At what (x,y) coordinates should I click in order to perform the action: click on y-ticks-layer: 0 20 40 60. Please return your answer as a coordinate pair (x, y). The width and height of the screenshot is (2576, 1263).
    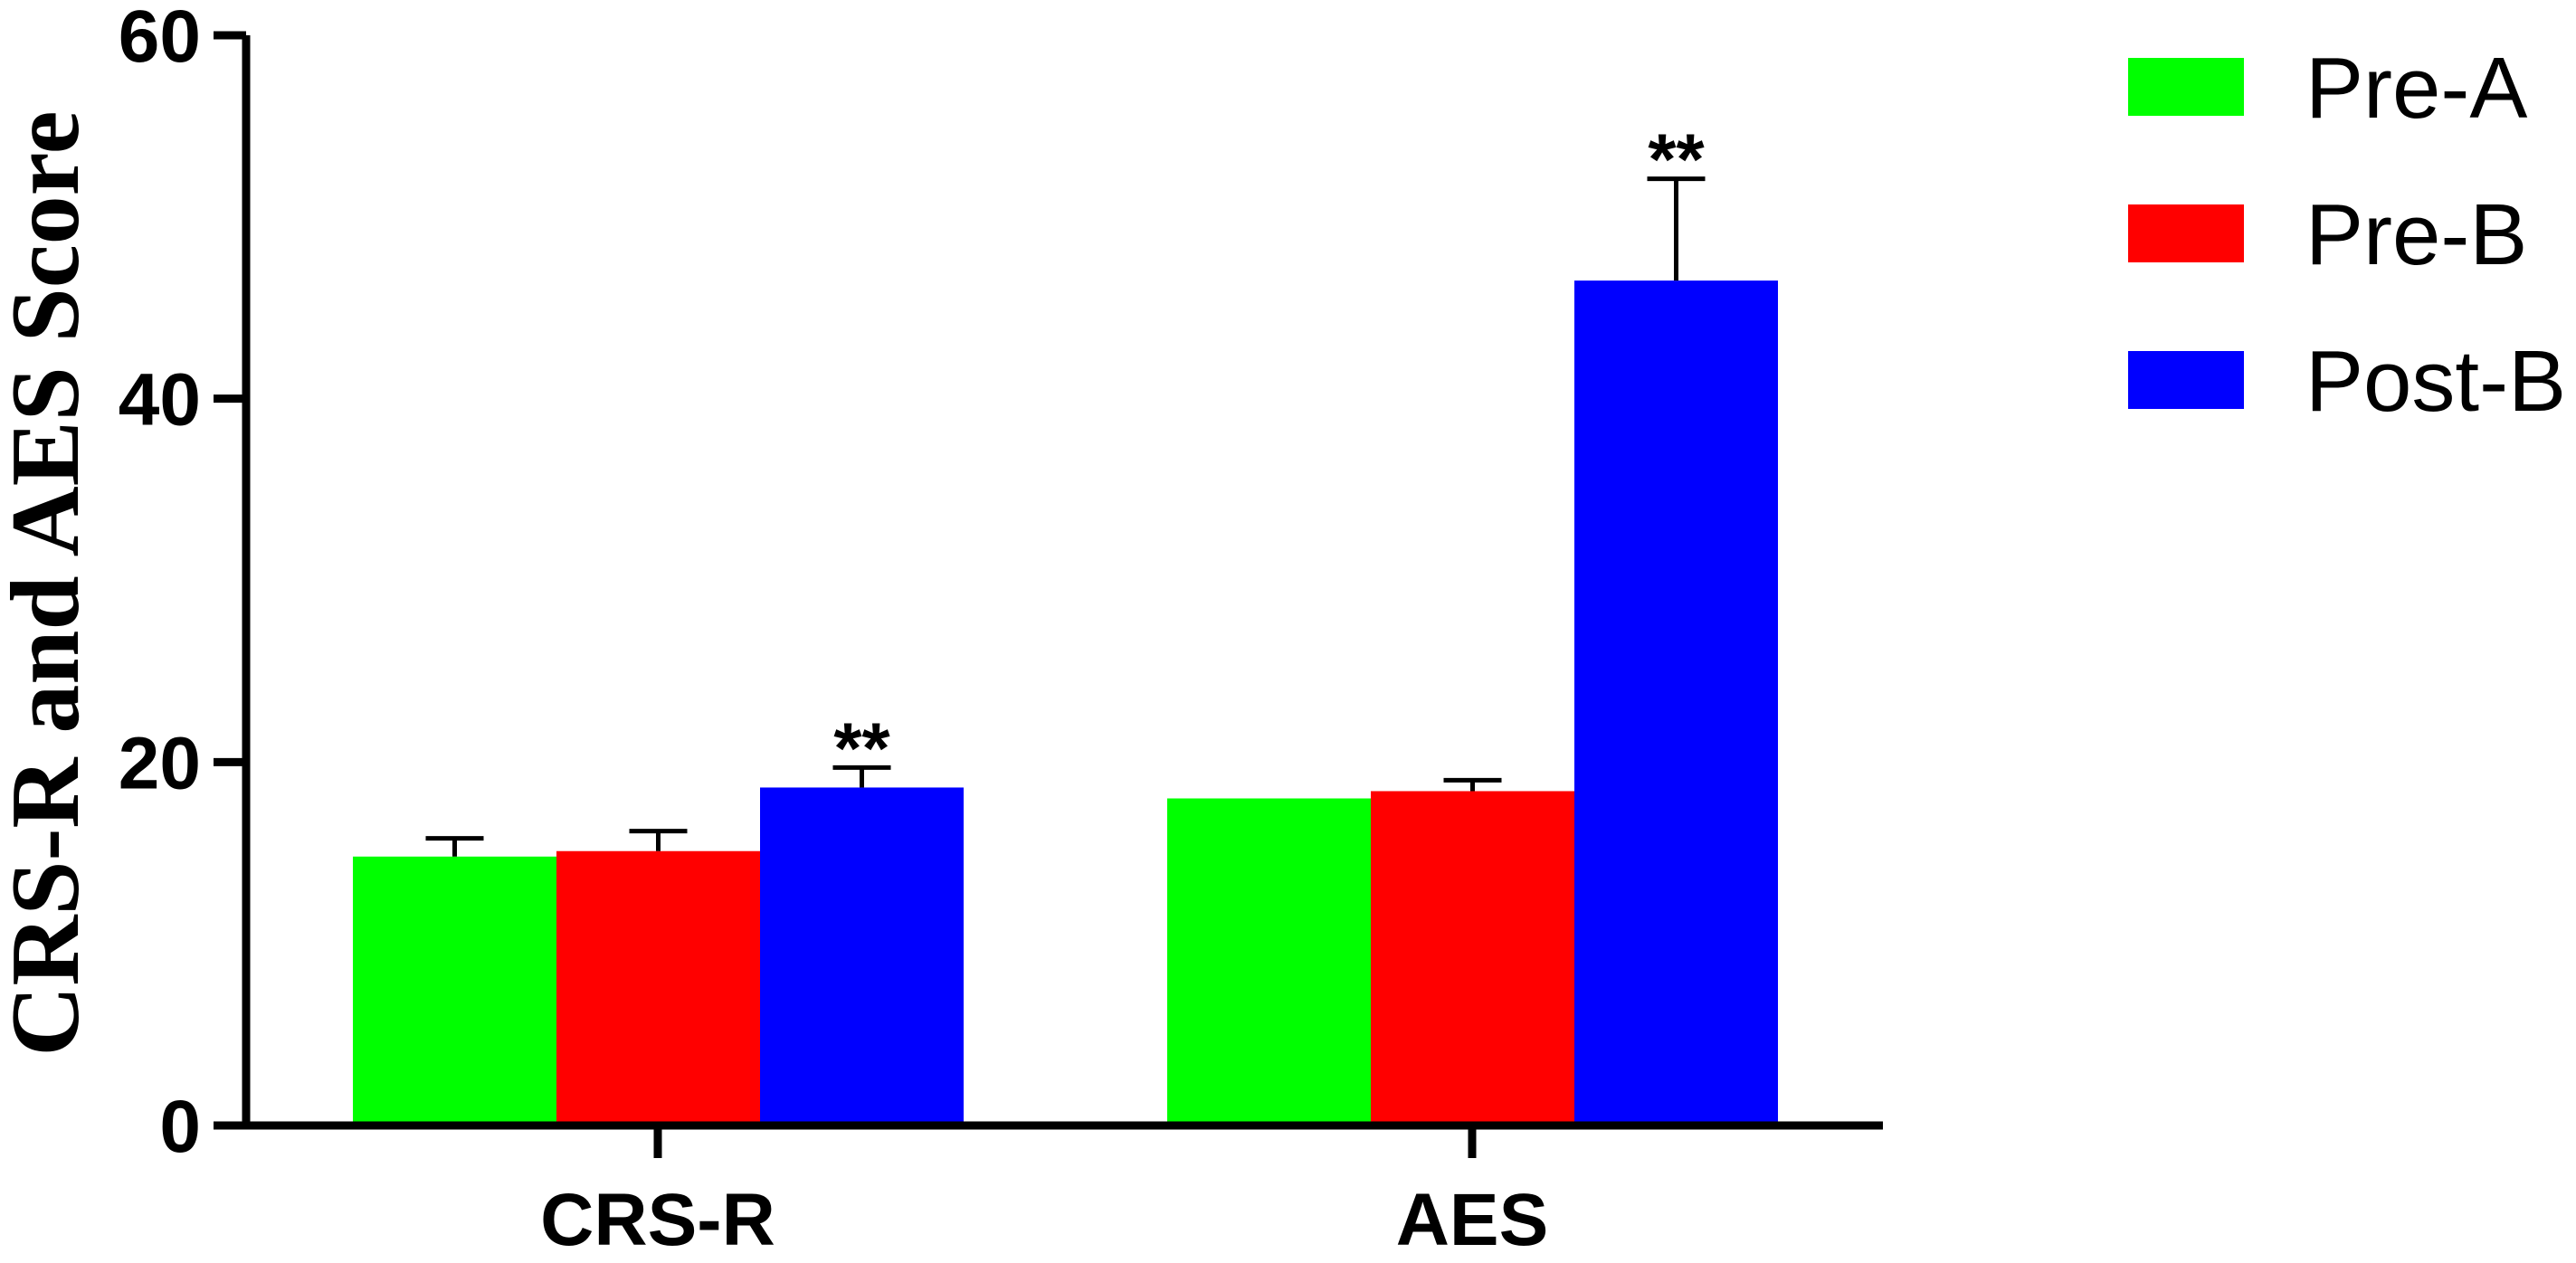
    Looking at the image, I should click on (182, 584).